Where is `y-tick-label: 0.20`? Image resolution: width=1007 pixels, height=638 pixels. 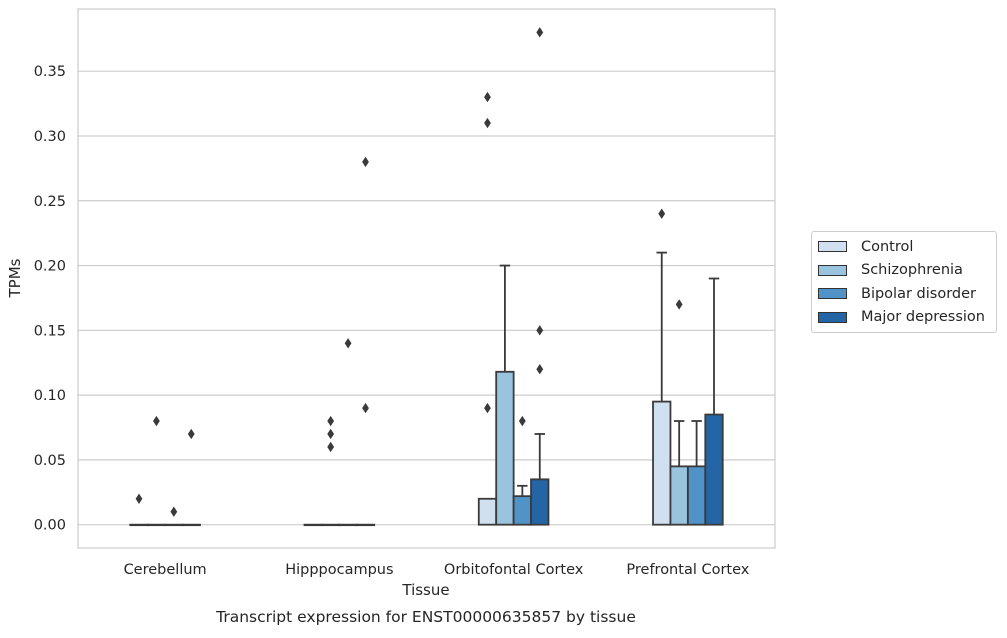
y-tick-label: 0.20 is located at coordinates (50, 267).